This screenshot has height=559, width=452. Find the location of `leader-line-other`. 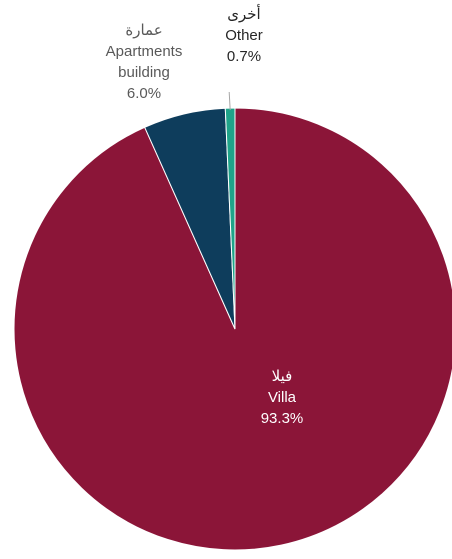

leader-line-other is located at coordinates (229, 101).